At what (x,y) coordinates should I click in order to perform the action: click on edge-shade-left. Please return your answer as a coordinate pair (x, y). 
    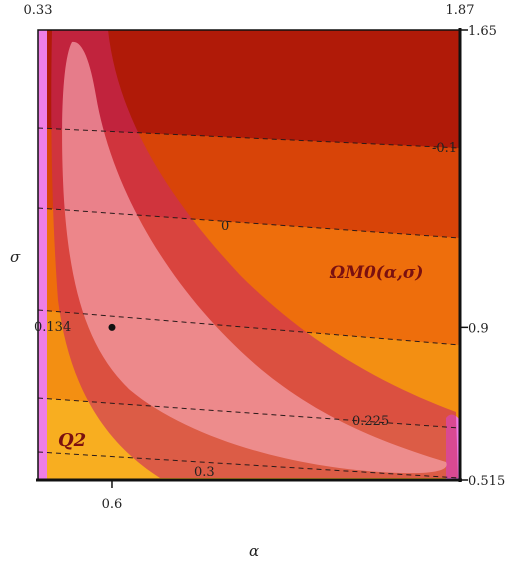
    Looking at the image, I should click on (42, 255).